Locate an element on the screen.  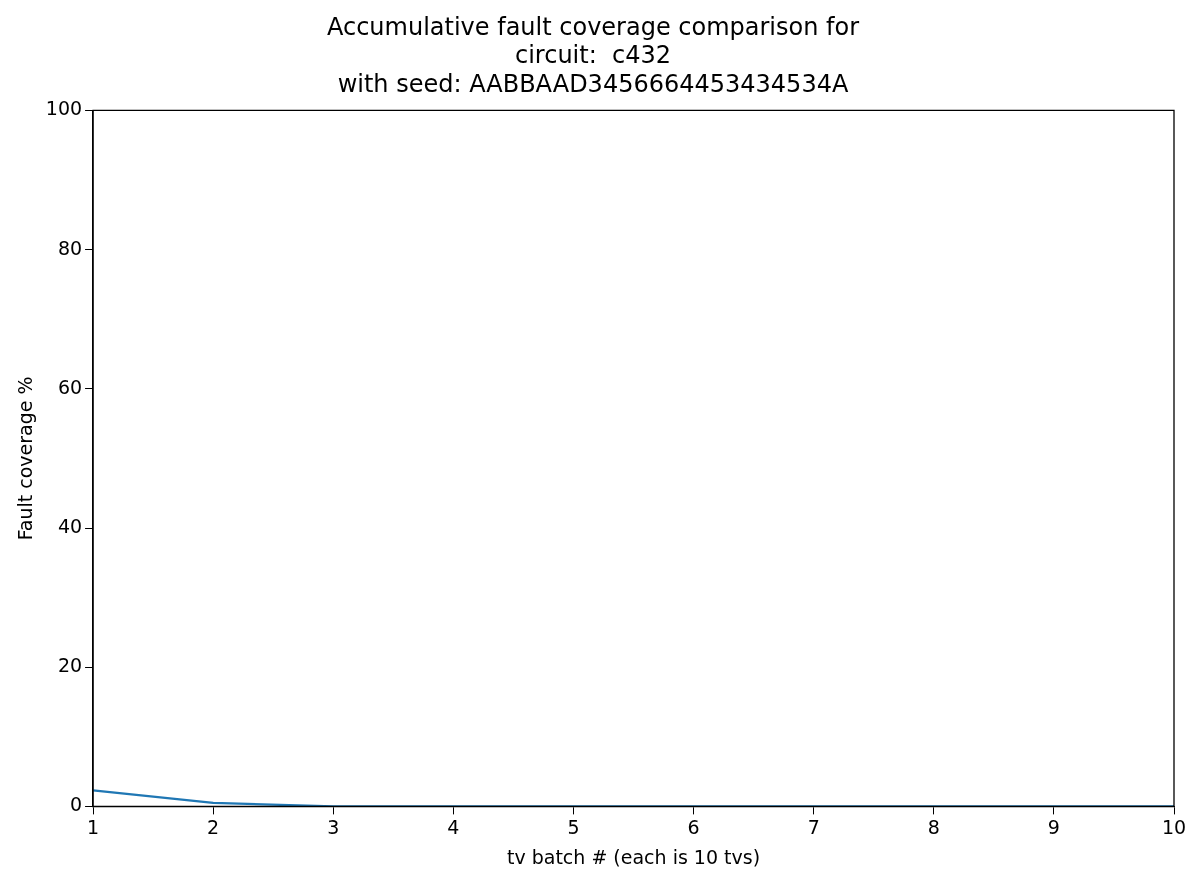
x-tick-label: 10 is located at coordinates (1174, 826).